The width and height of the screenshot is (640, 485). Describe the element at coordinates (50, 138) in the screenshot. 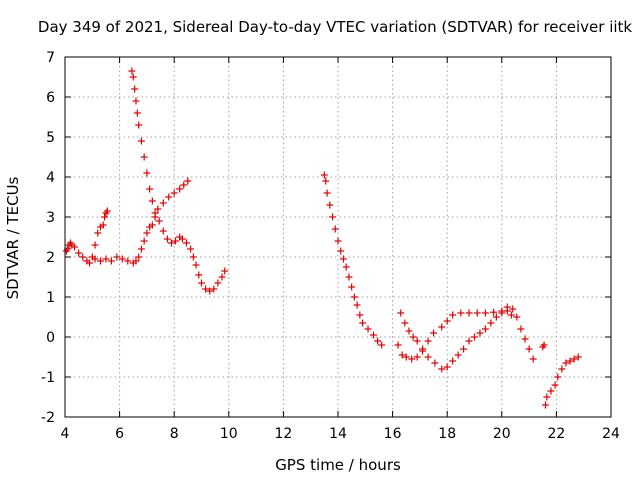

I see `y-tick-label: 5` at that location.